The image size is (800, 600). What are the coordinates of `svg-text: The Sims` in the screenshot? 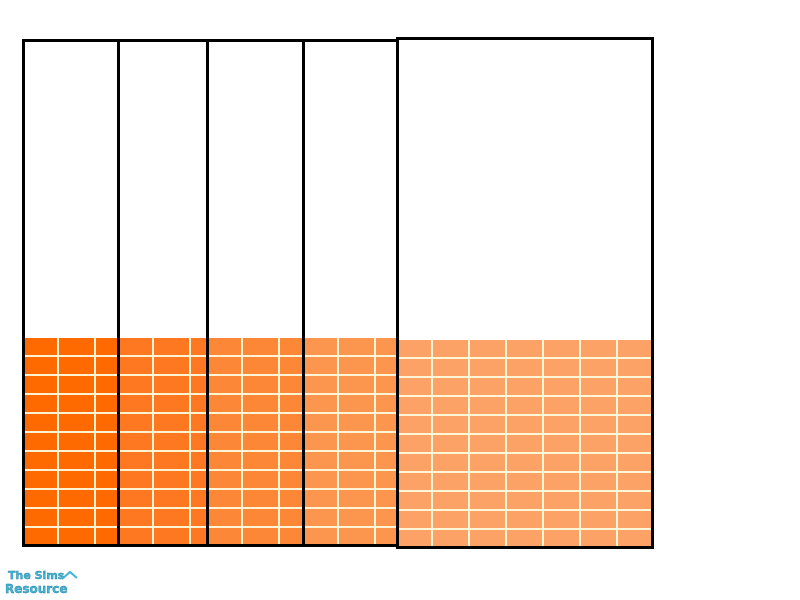 It's located at (36, 575).